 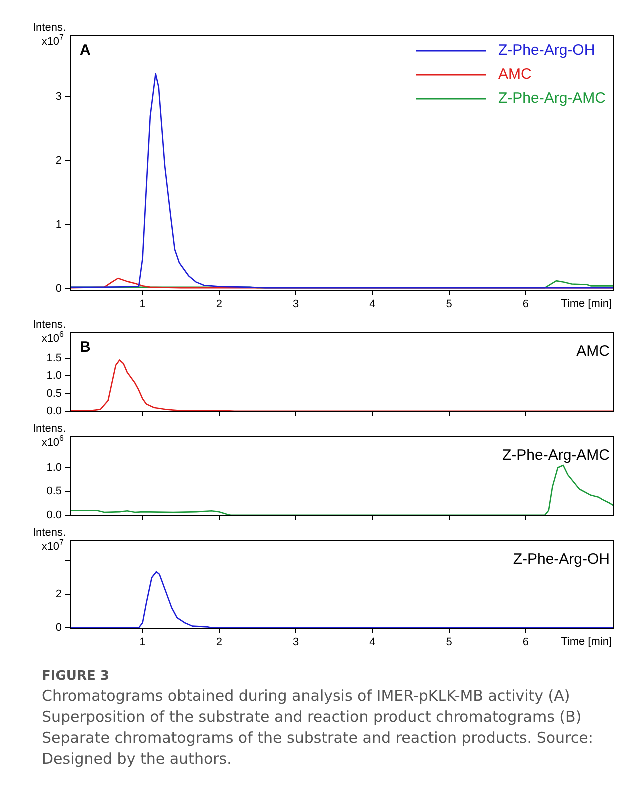 What do you see at coordinates (59, 97) in the screenshot?
I see `y-tick-label: 3` at bounding box center [59, 97].